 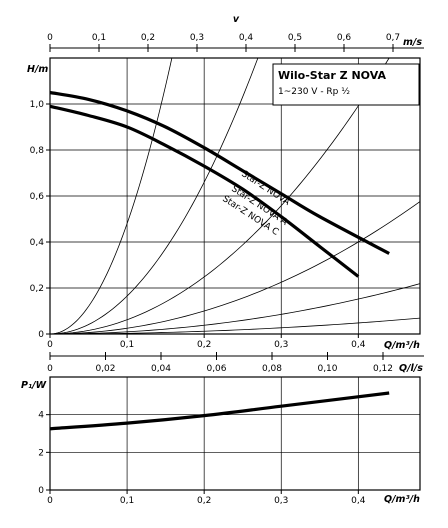 I want to click on flow-ls-tick-label-4: 0,08, so click(x=272, y=369).